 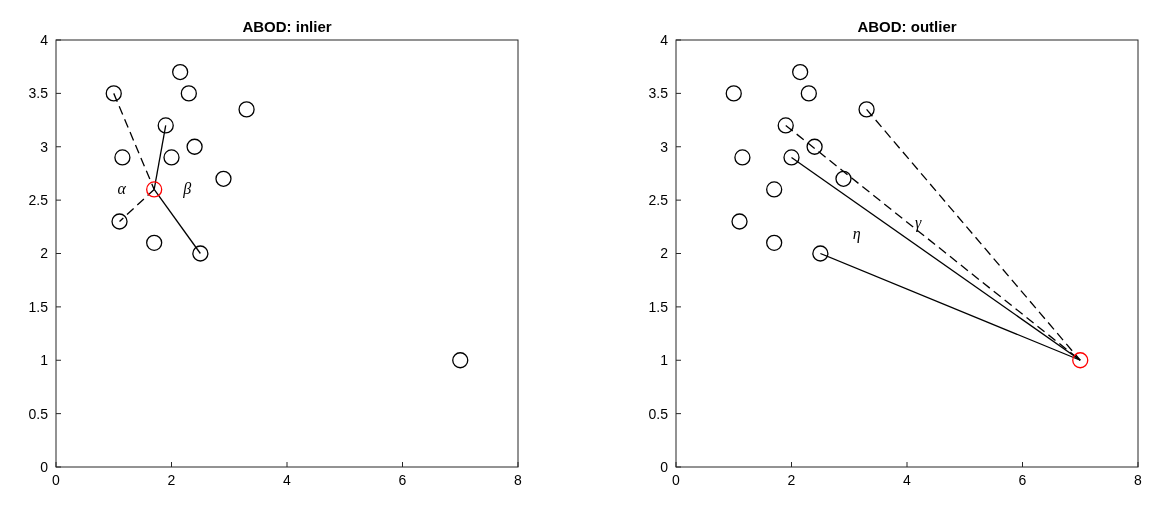 What do you see at coordinates (187, 188) in the screenshot?
I see `annotation: β` at bounding box center [187, 188].